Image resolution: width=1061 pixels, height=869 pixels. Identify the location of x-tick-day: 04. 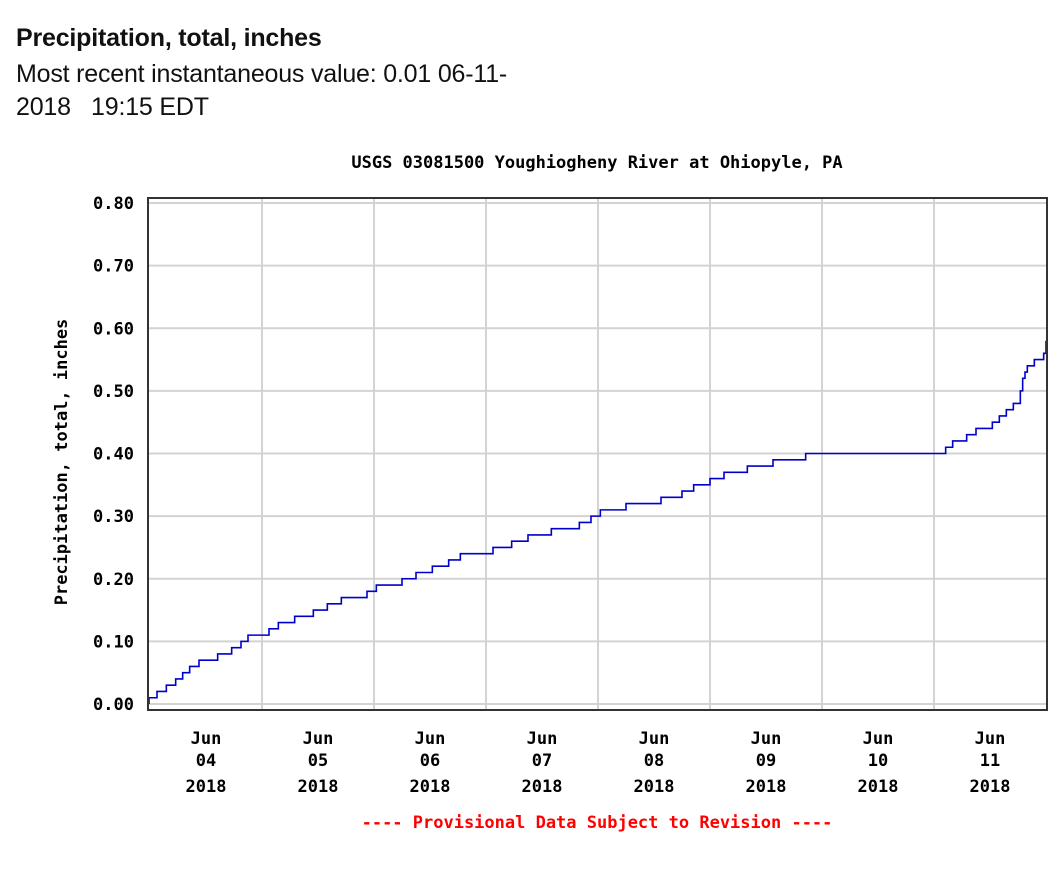
(206, 761).